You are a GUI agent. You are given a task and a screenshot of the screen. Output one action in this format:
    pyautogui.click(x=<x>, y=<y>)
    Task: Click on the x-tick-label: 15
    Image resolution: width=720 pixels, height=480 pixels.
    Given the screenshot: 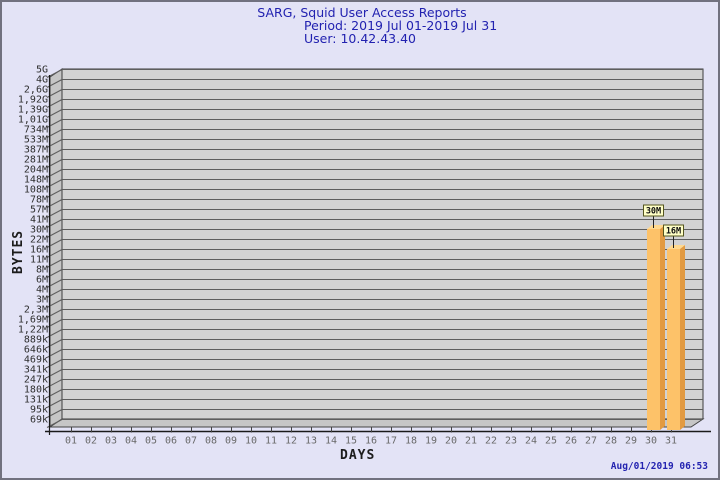 What is the action you would take?
    pyautogui.click(x=351, y=441)
    